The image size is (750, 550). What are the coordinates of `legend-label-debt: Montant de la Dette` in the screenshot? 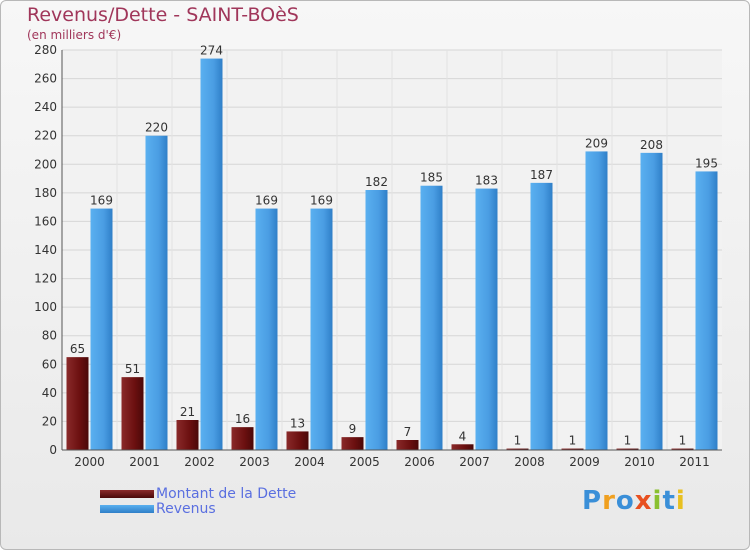 It's located at (226, 494).